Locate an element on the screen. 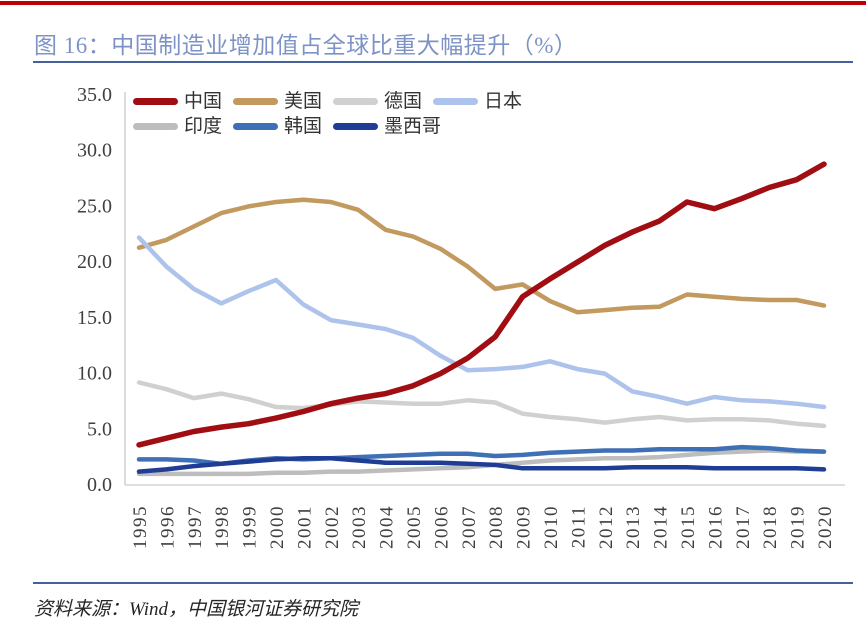 This screenshot has width=866, height=644. chart-legend-row-2: 印度 韩国 墨西哥 is located at coordinates (287, 126).